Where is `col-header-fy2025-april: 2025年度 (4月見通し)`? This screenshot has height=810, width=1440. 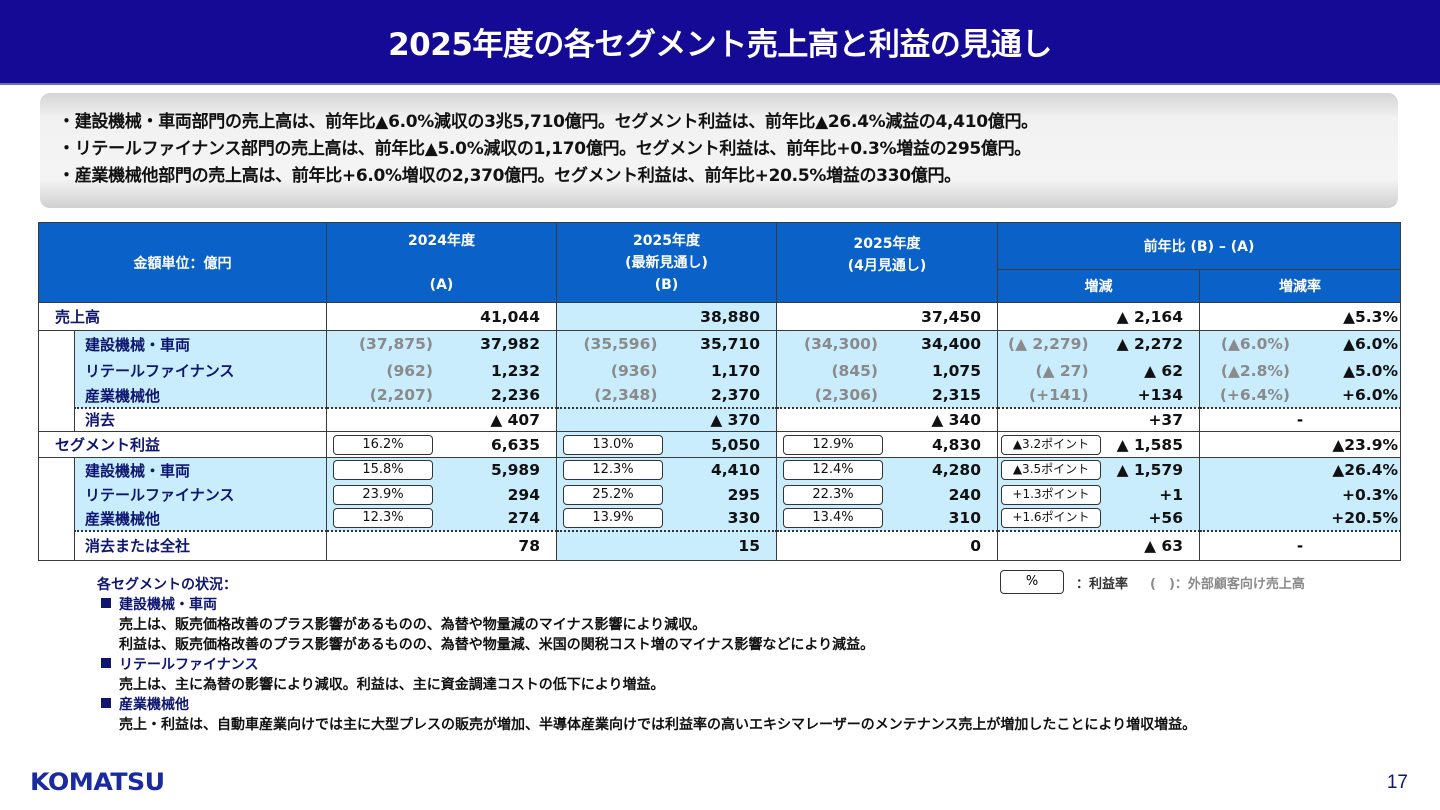
col-header-fy2025-april: 2025年度 (4月見通し) is located at coordinates (887, 262).